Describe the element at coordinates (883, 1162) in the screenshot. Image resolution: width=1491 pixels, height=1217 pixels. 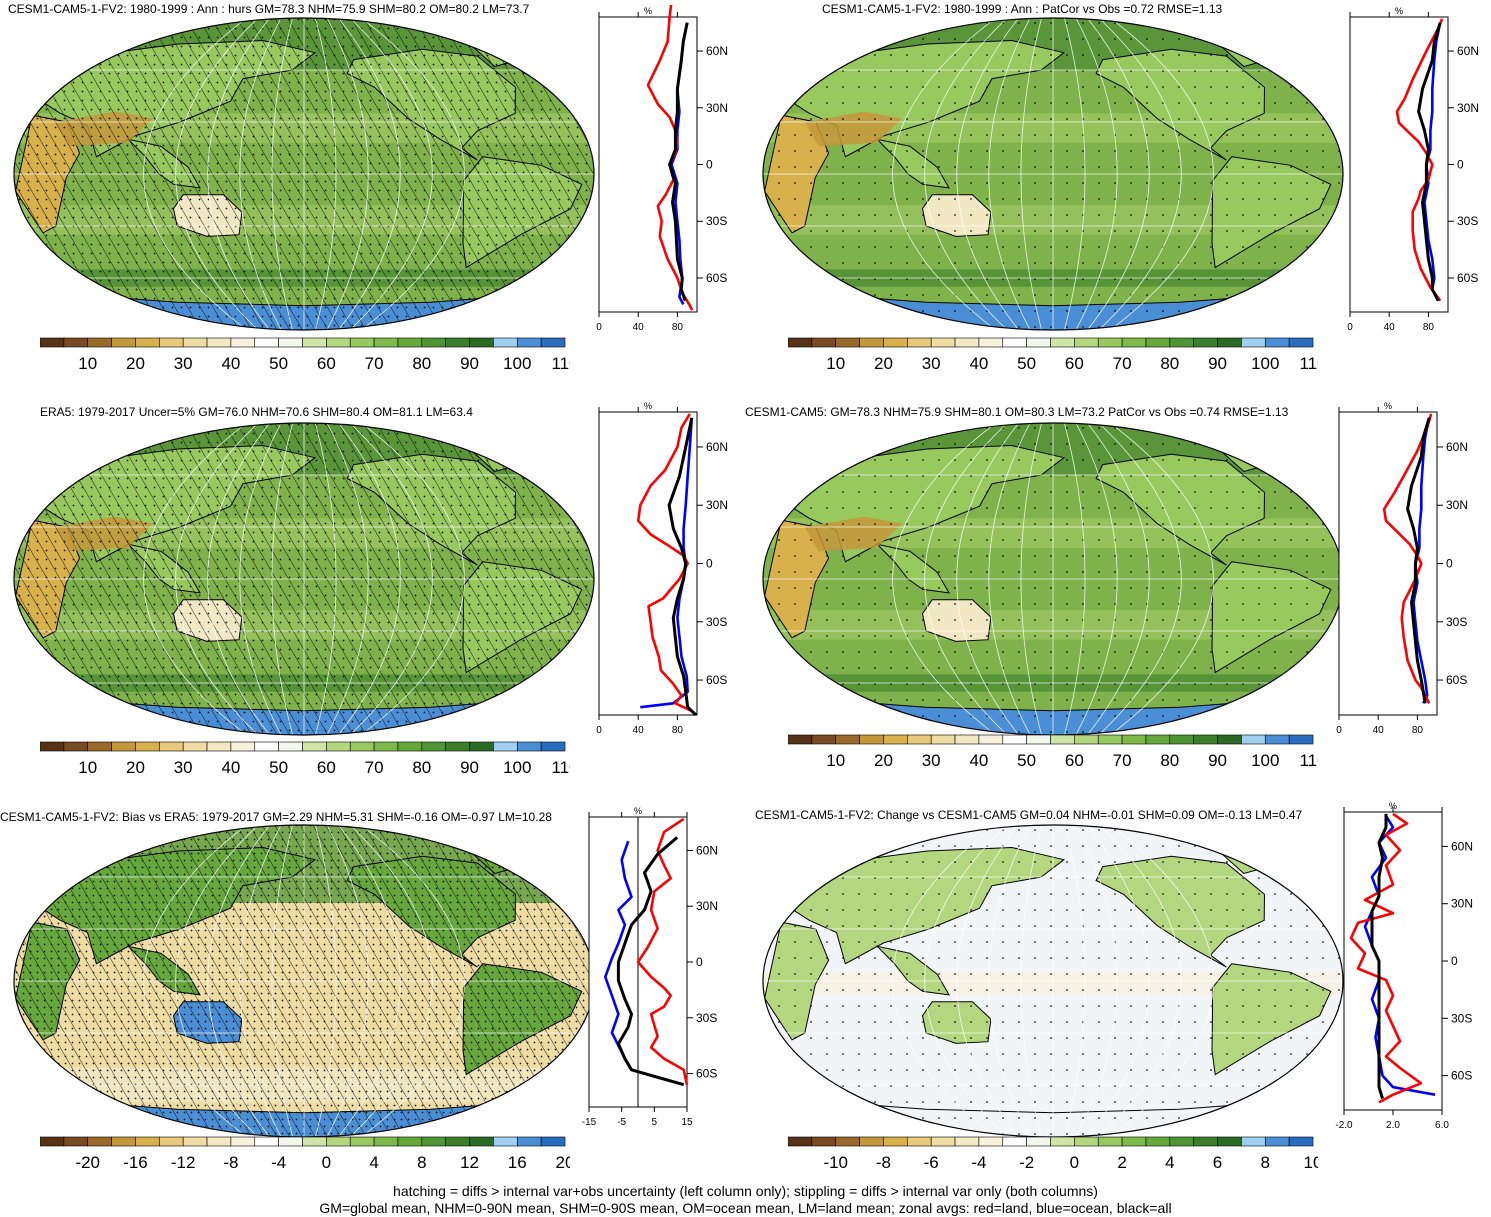
I see `colorbar-tick-label: -8` at that location.